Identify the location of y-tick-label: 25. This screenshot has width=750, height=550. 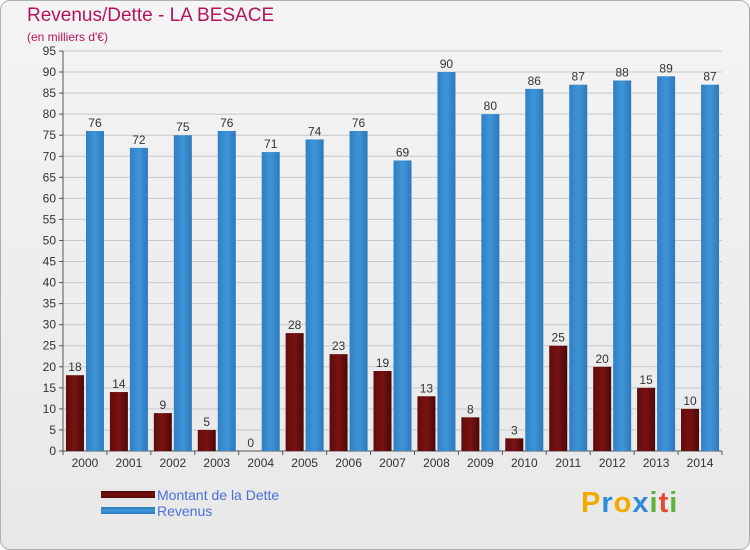
(50, 346).